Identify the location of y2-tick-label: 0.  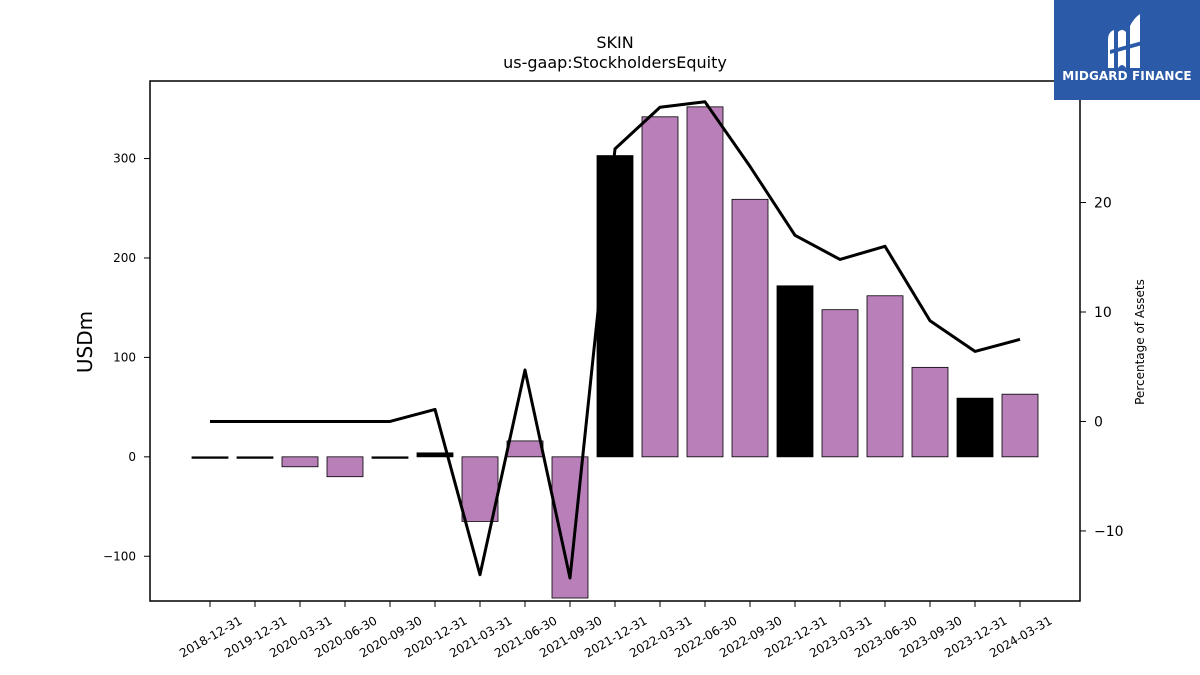
(1098, 422).